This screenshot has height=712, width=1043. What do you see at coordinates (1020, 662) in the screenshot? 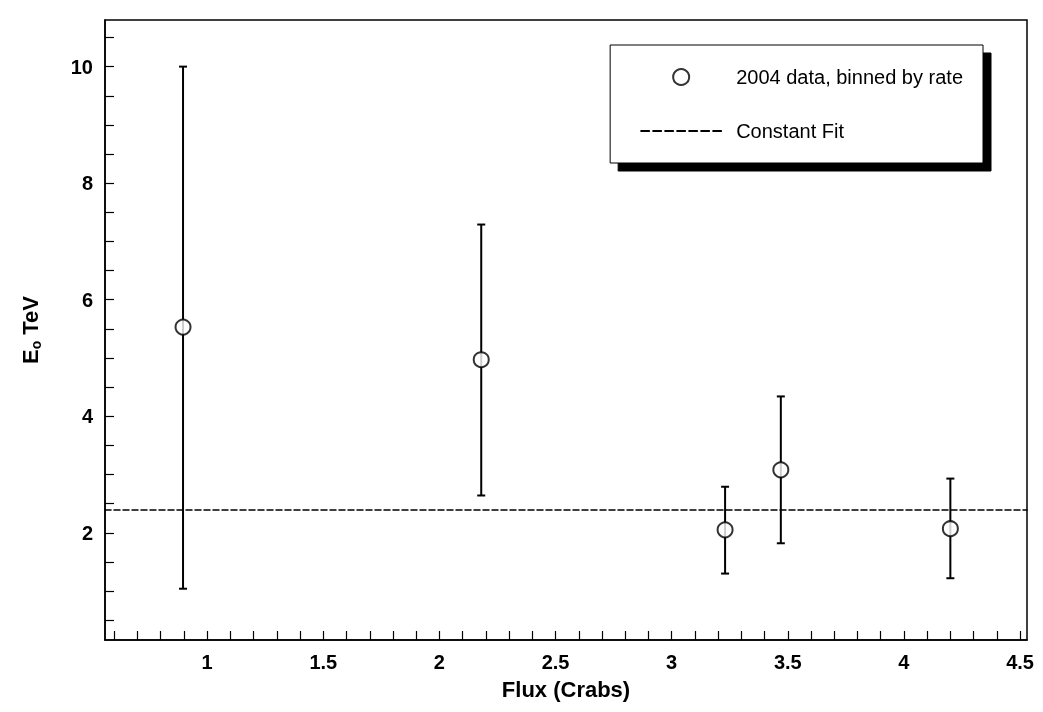
I see `x-tick-label: 4.5` at bounding box center [1020, 662].